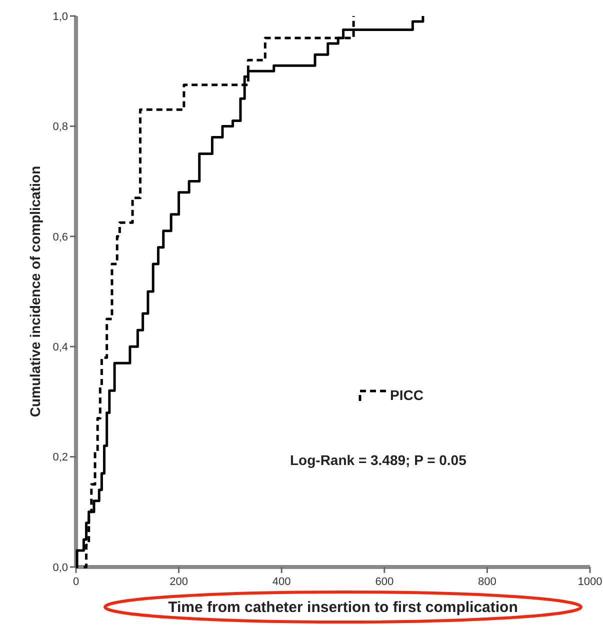 The image size is (603, 625). Describe the element at coordinates (343, 607) in the screenshot. I see `x-axis-title: Time from catheter insertion to first complication` at that location.